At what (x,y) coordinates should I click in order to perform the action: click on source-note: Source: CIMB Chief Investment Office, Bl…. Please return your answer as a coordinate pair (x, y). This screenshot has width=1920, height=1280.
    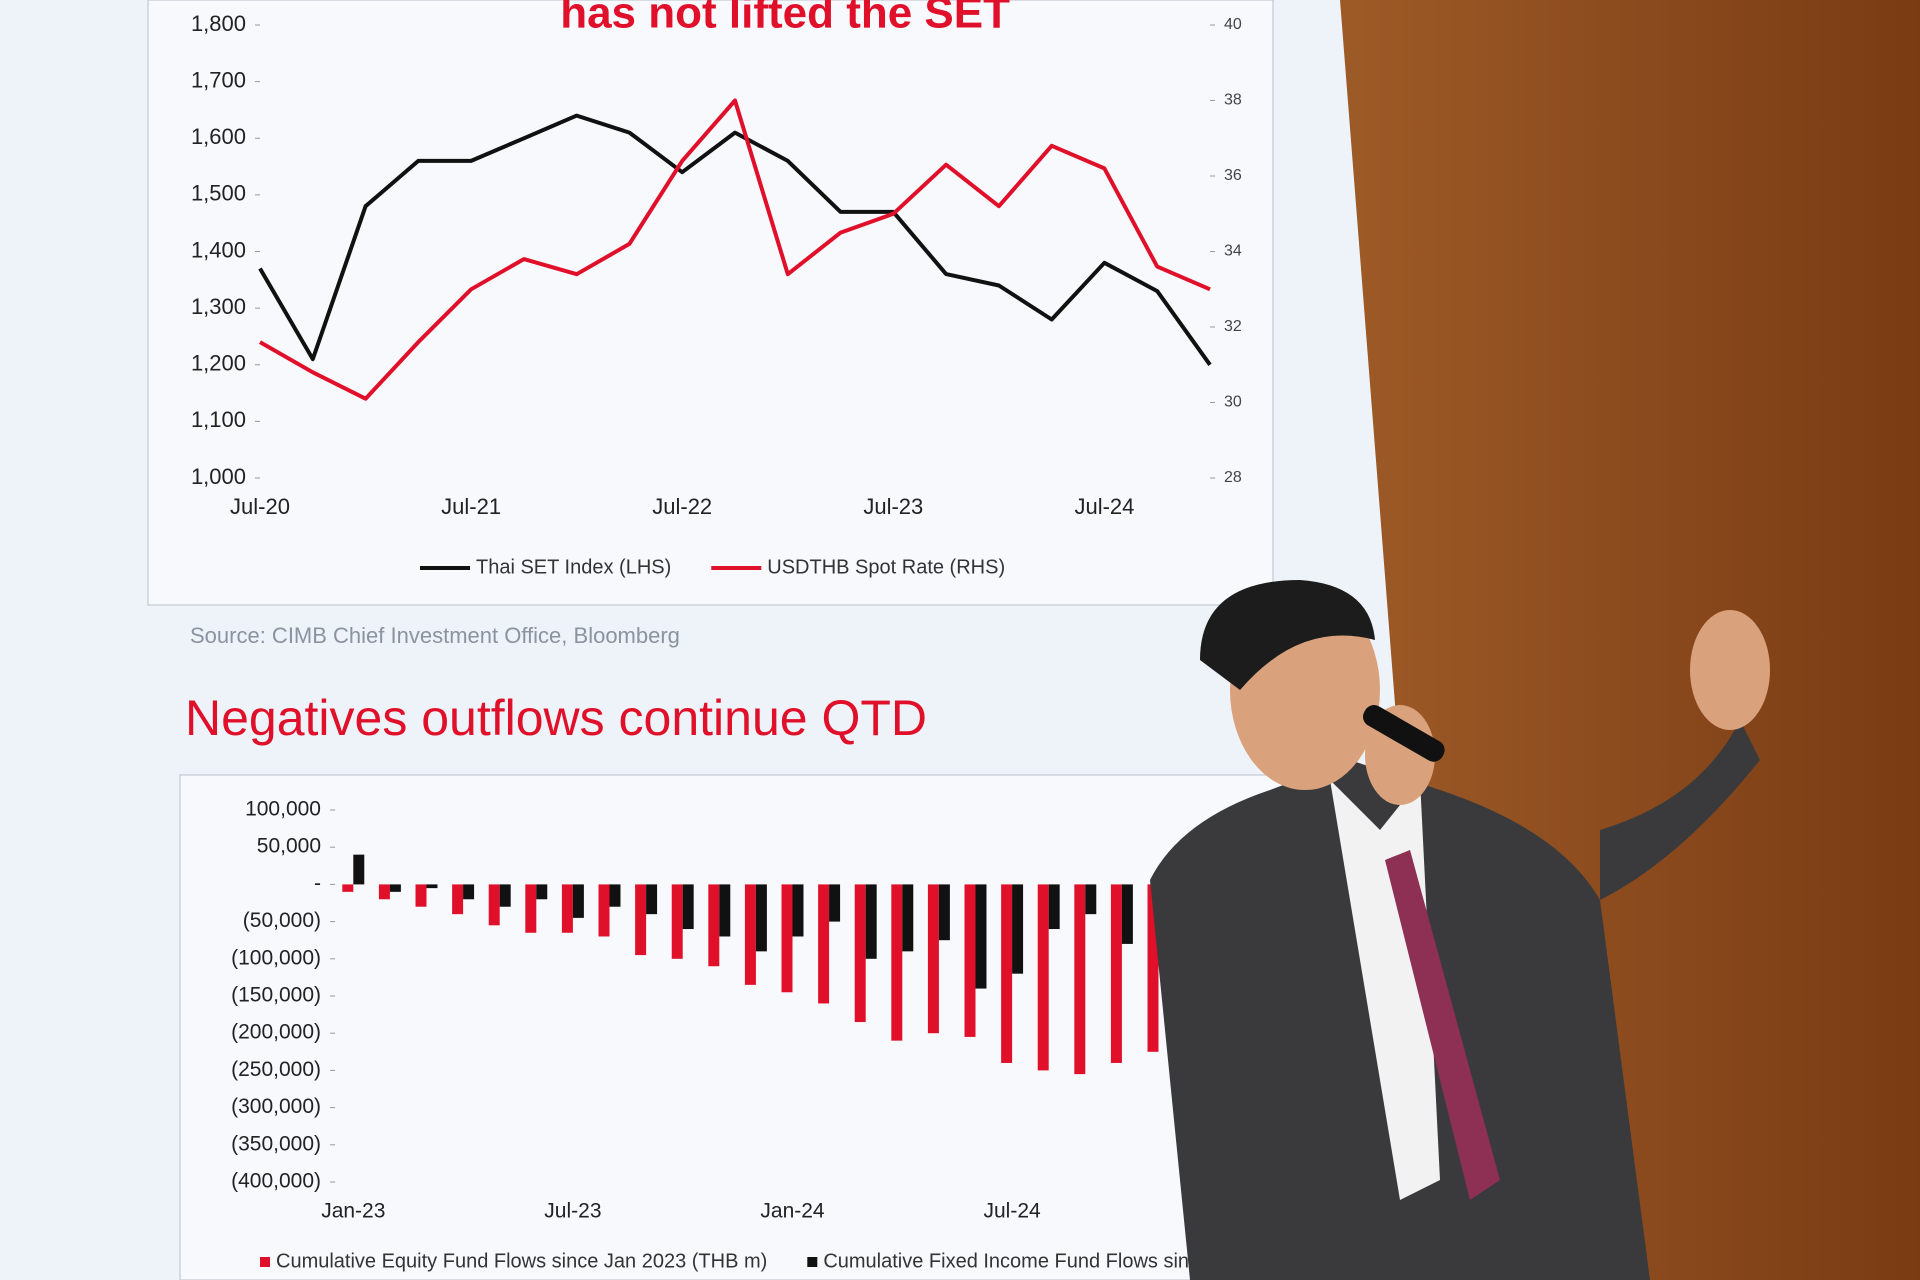
    Looking at the image, I should click on (435, 635).